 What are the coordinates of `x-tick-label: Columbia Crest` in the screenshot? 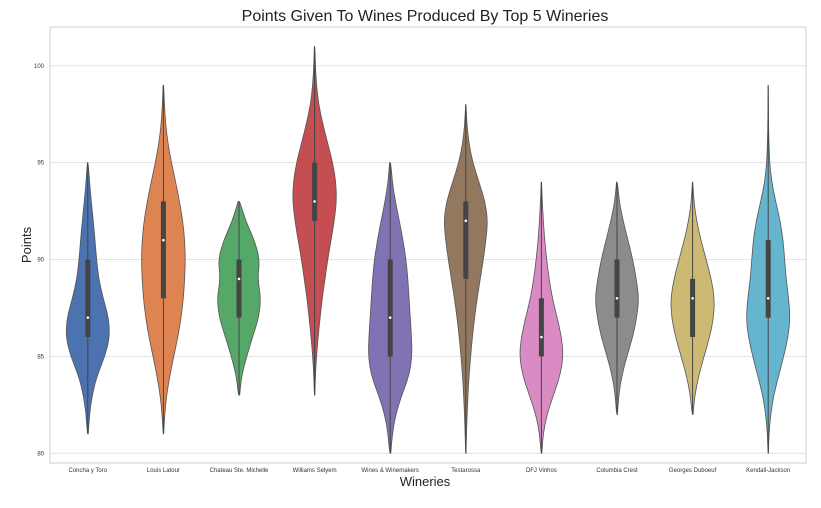 It's located at (617, 471).